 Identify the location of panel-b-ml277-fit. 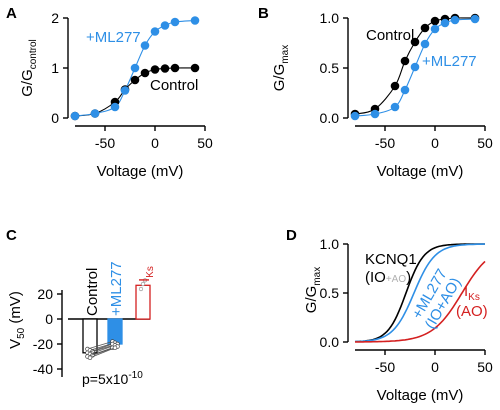
(415, 67).